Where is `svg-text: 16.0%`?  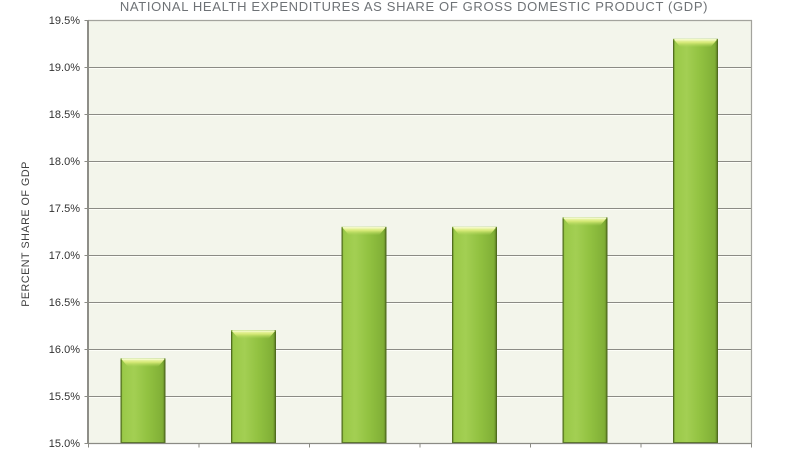
svg-text: 16.0% is located at coordinates (64, 350).